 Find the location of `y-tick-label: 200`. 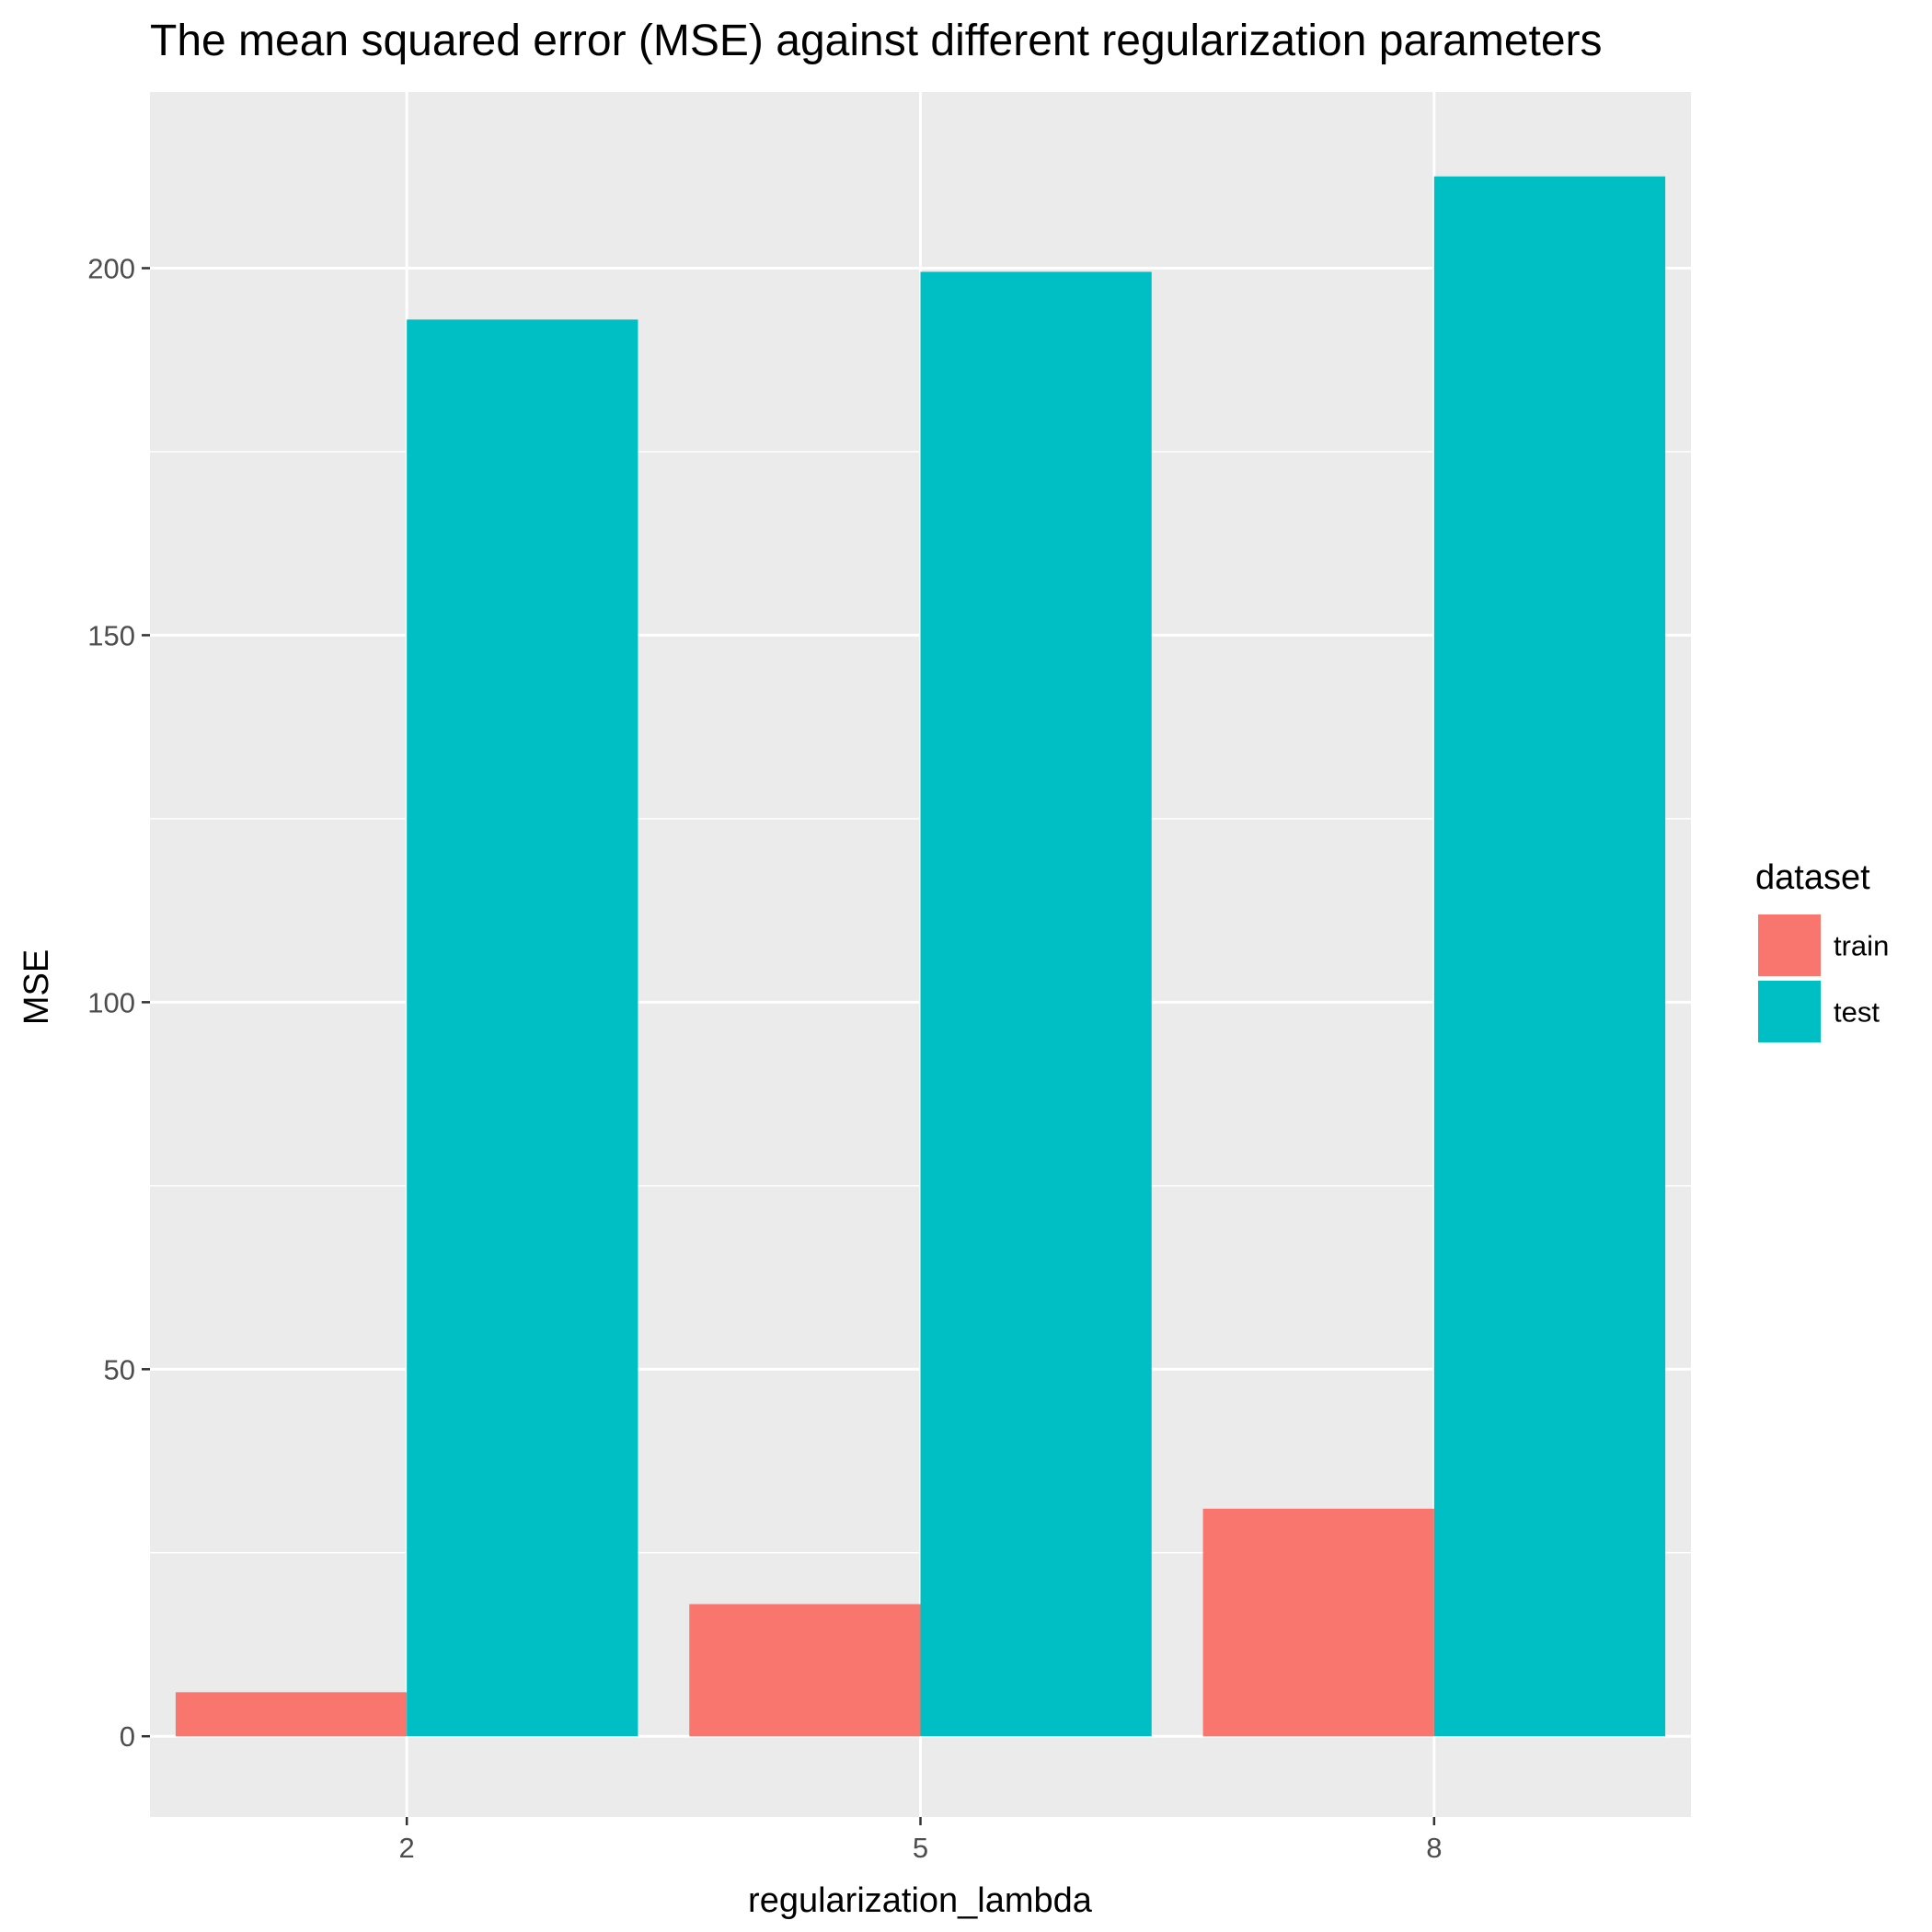

y-tick-label: 200 is located at coordinates (111, 268).